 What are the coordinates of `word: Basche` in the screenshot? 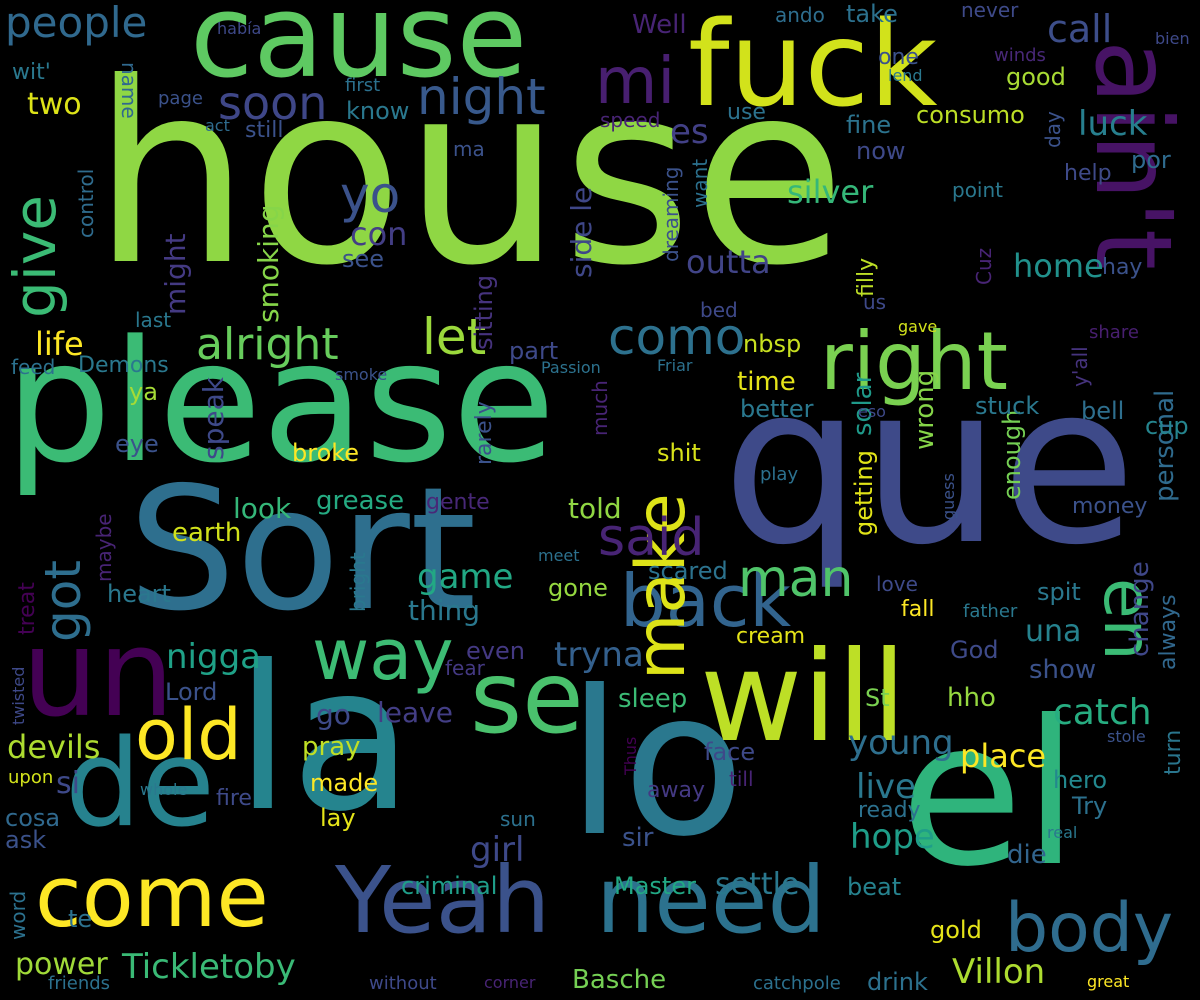 It's located at (619, 980).